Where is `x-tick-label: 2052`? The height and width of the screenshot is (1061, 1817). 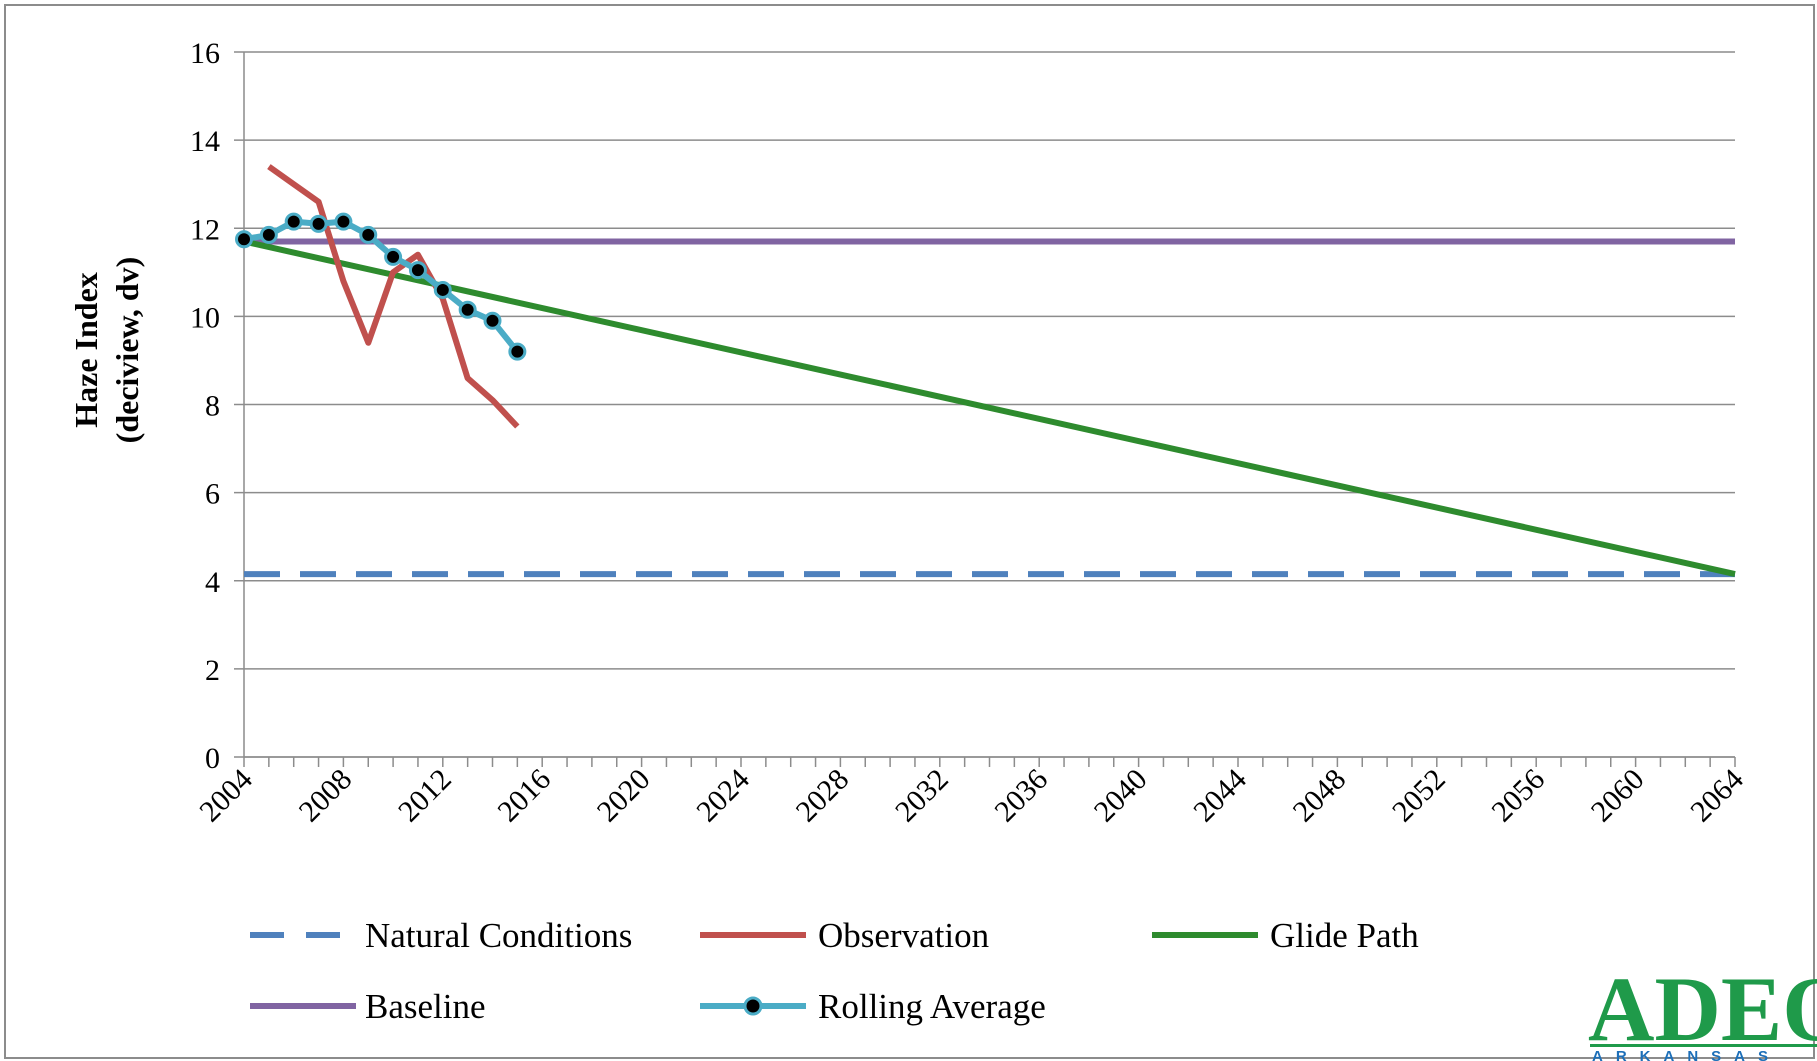 x-tick-label: 2052 is located at coordinates (1419, 796).